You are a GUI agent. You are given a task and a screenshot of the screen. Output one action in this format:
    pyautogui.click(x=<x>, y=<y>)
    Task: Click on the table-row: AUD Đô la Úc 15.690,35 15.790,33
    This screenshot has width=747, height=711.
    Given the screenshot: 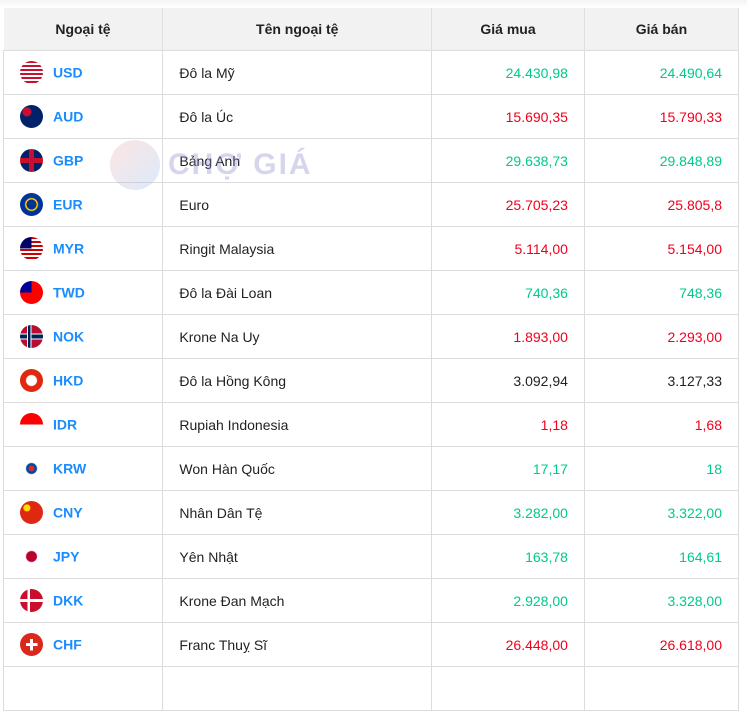 What is the action you would take?
    pyautogui.click(x=371, y=116)
    